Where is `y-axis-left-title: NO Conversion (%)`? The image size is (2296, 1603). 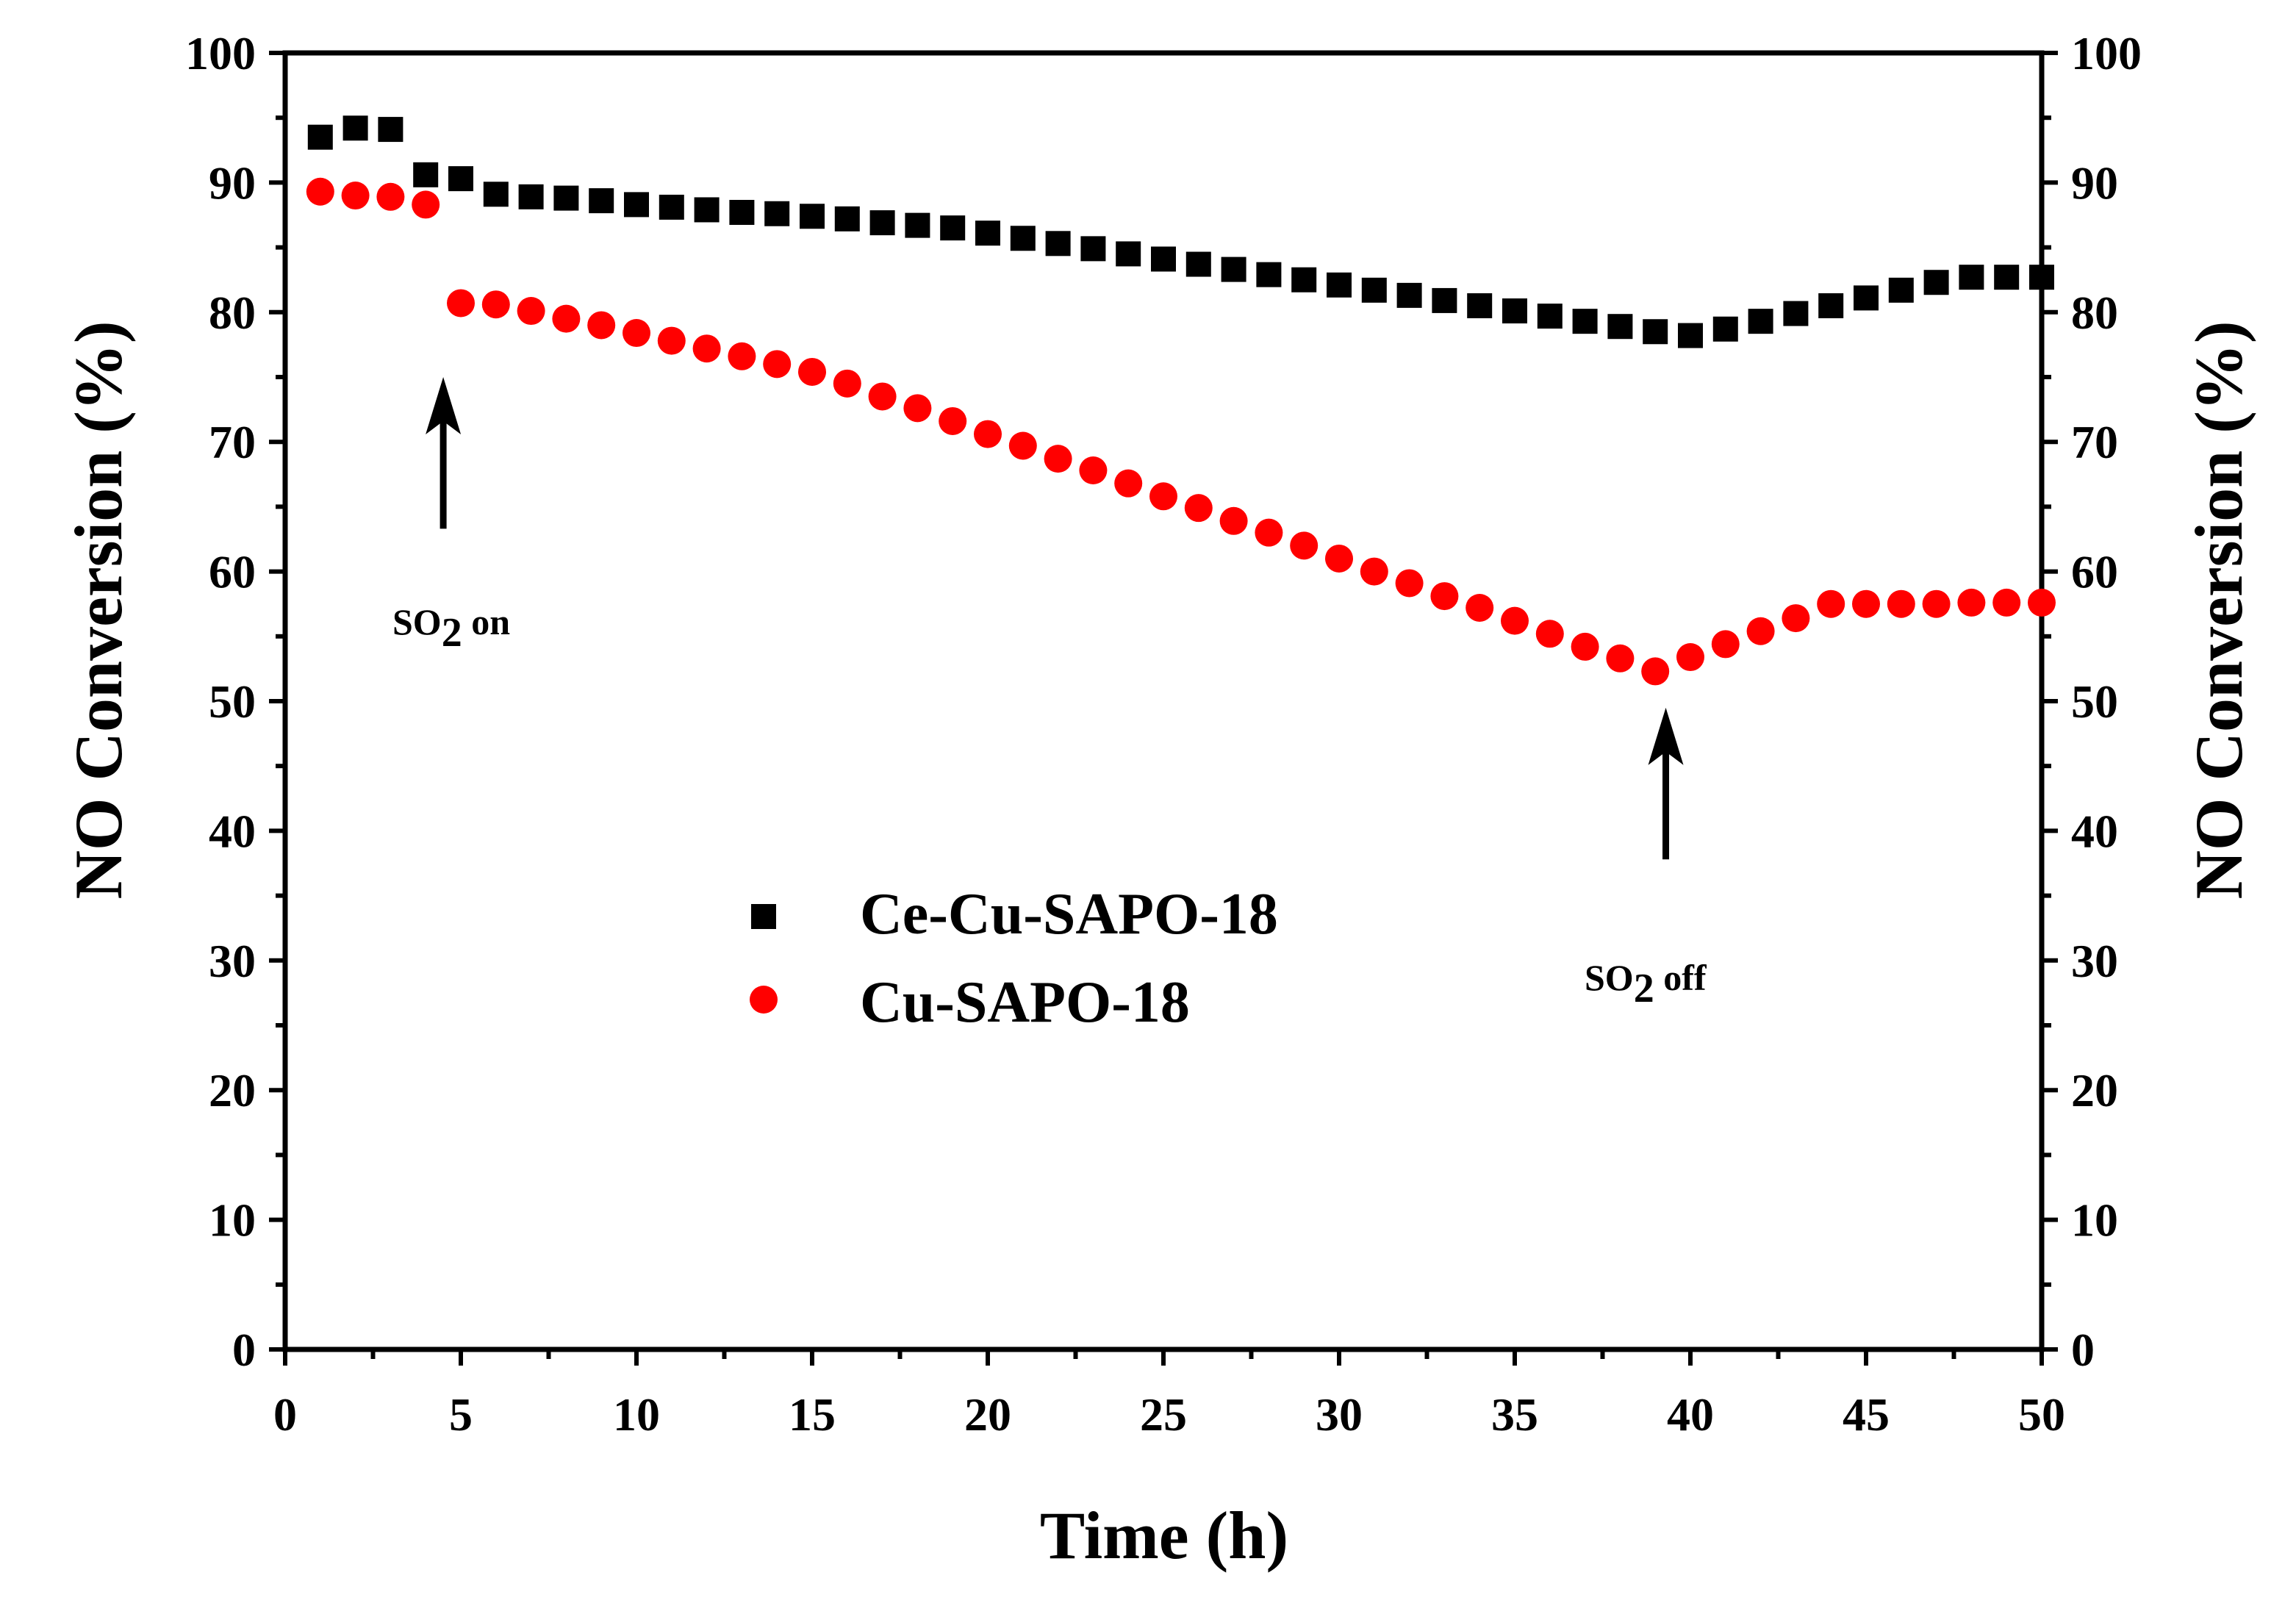 y-axis-left-title: NO Conversion (%) is located at coordinates (98, 610).